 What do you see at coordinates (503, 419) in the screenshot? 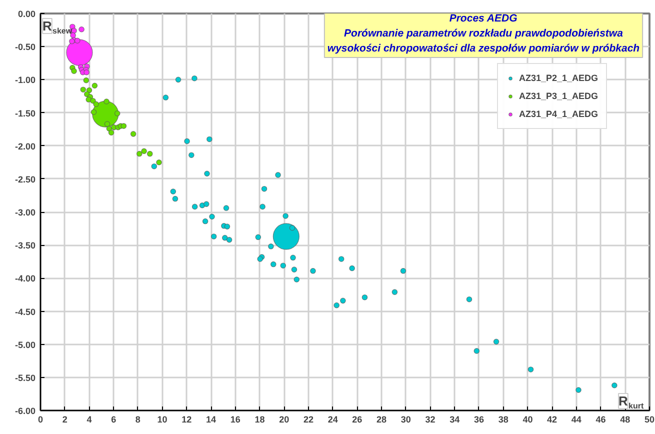
I see `x-tick-label: 38` at bounding box center [503, 419].